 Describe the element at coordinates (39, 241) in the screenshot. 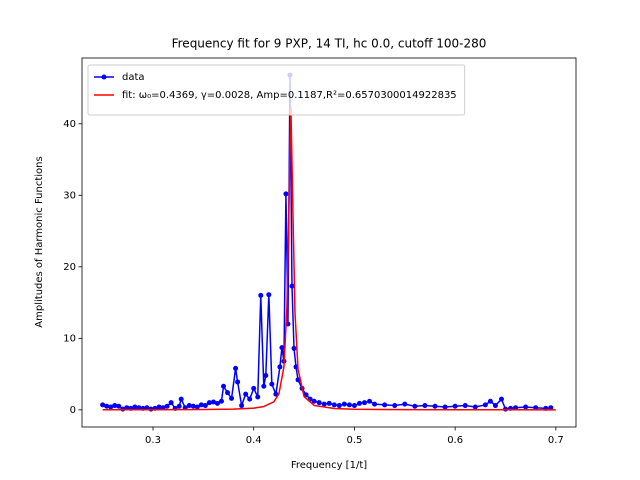

I see `y-axis-label: Amplitudes of Harmonic Functions` at that location.